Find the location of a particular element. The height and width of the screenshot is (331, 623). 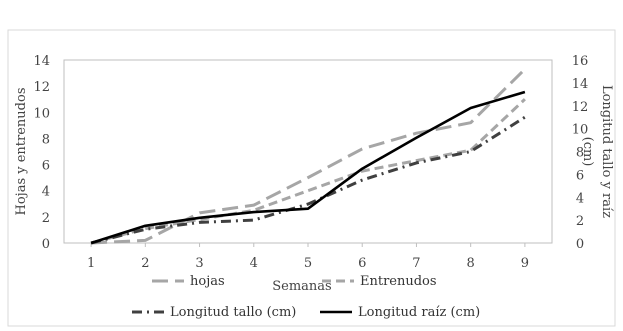

x-tick-label: 2 is located at coordinates (145, 263).